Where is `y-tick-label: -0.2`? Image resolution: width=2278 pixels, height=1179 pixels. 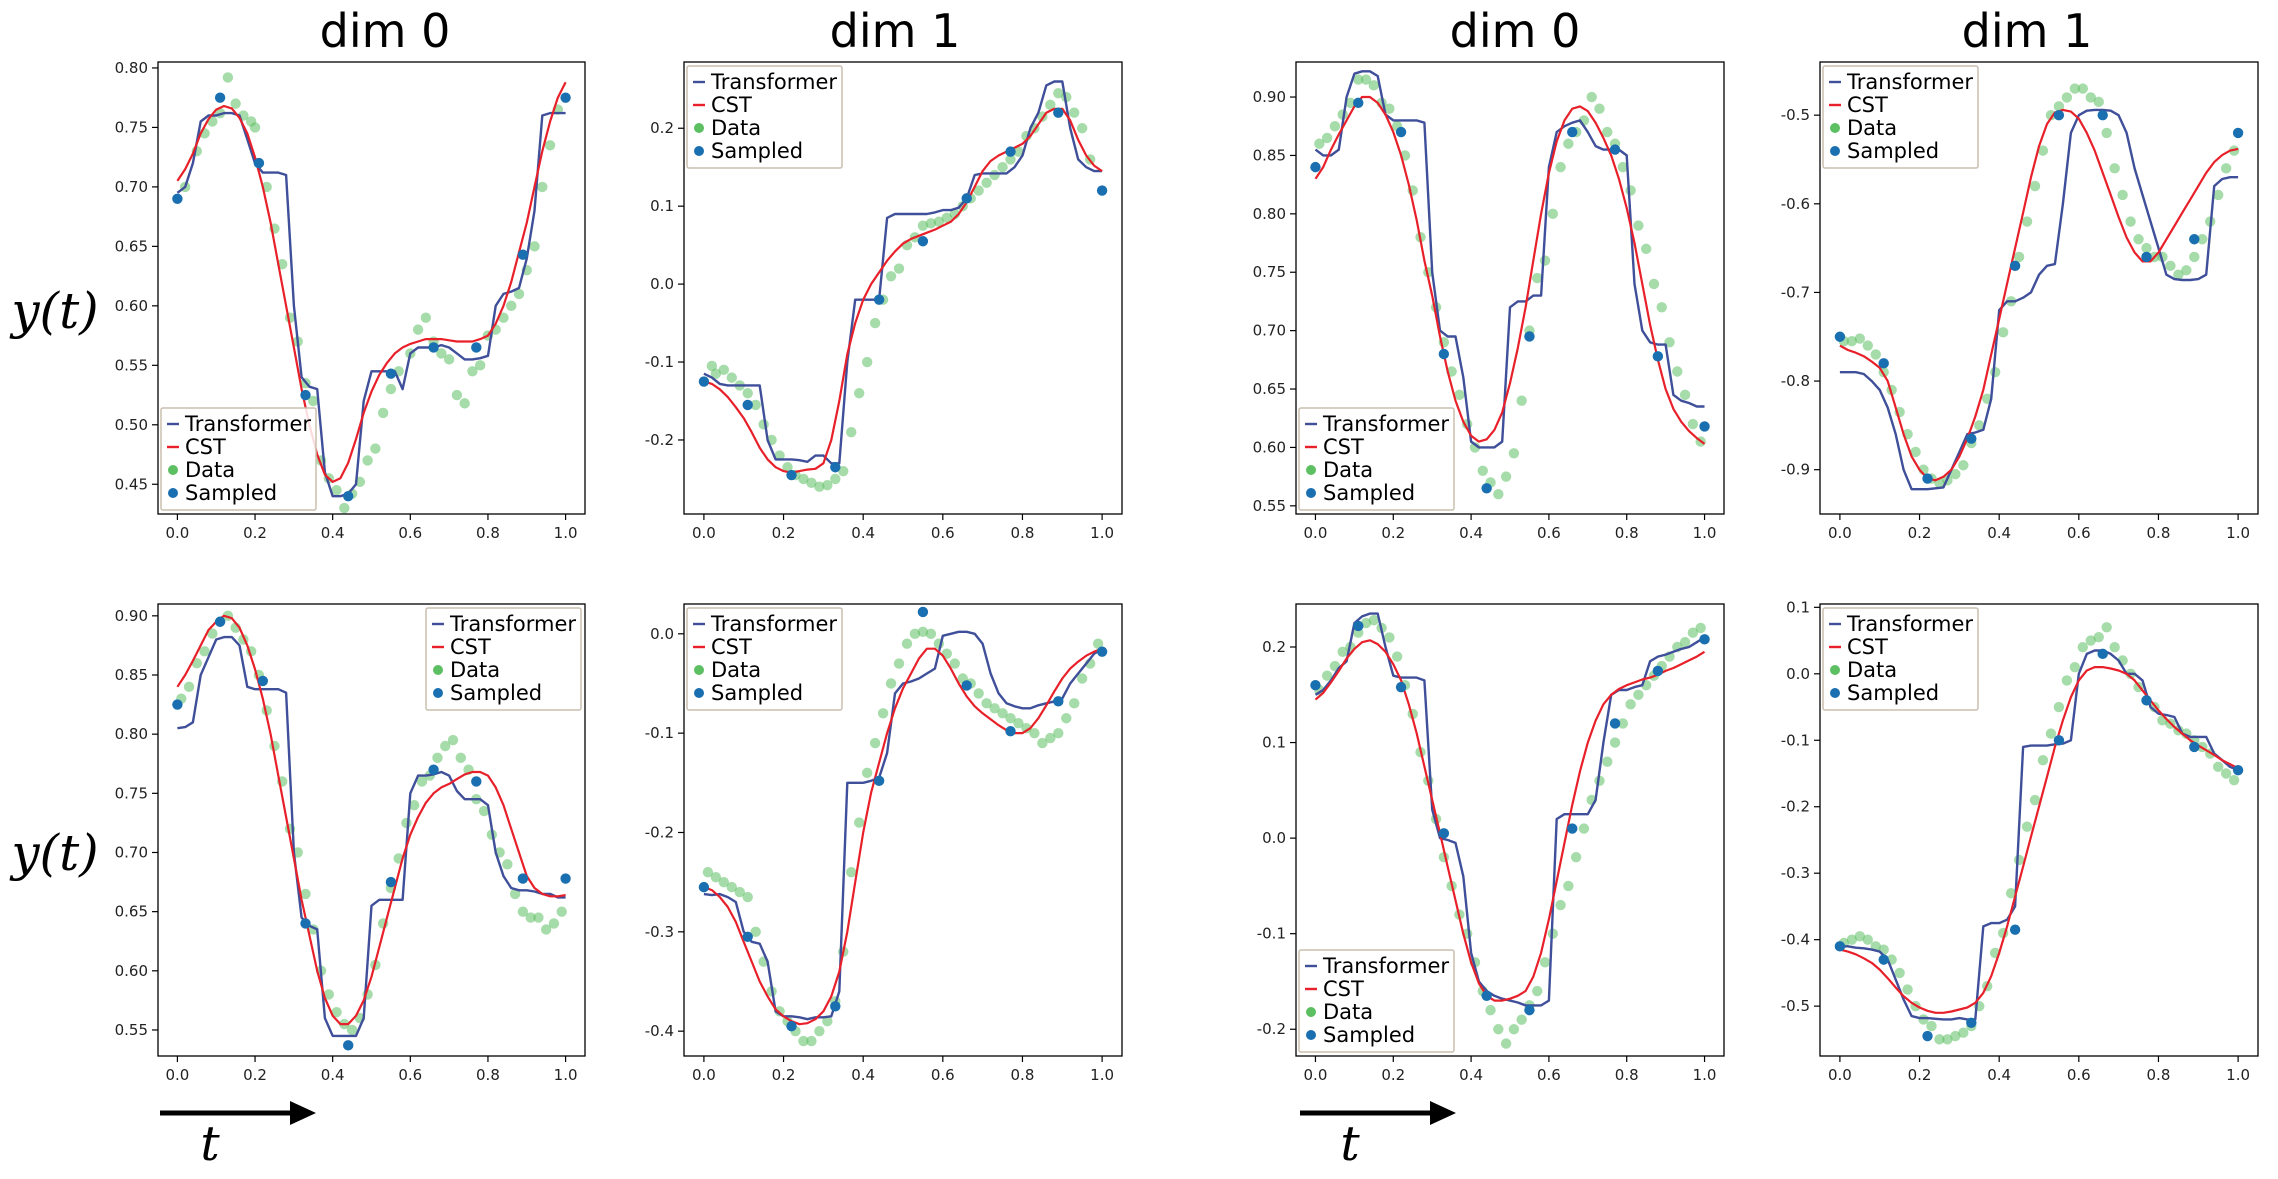 y-tick-label: -0.2 is located at coordinates (1795, 807).